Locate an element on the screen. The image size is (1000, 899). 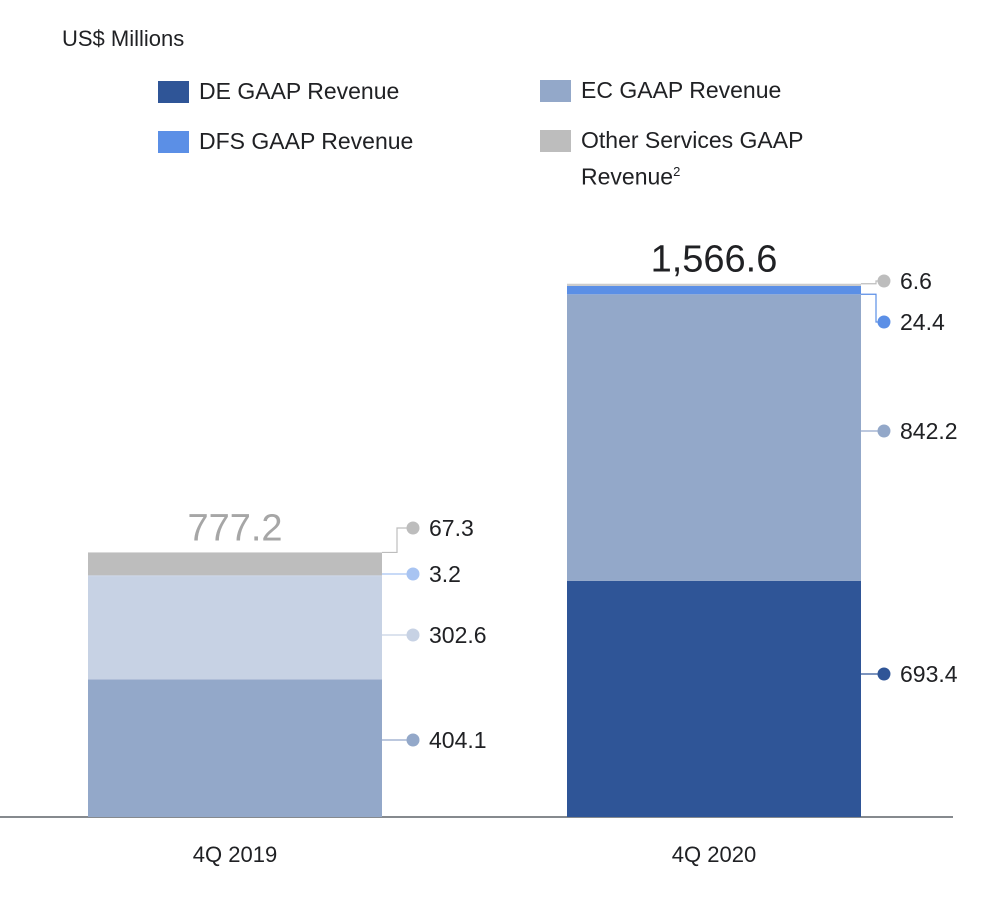
legend-item-ec: EC GAAP Revenue is located at coordinates (660, 90).